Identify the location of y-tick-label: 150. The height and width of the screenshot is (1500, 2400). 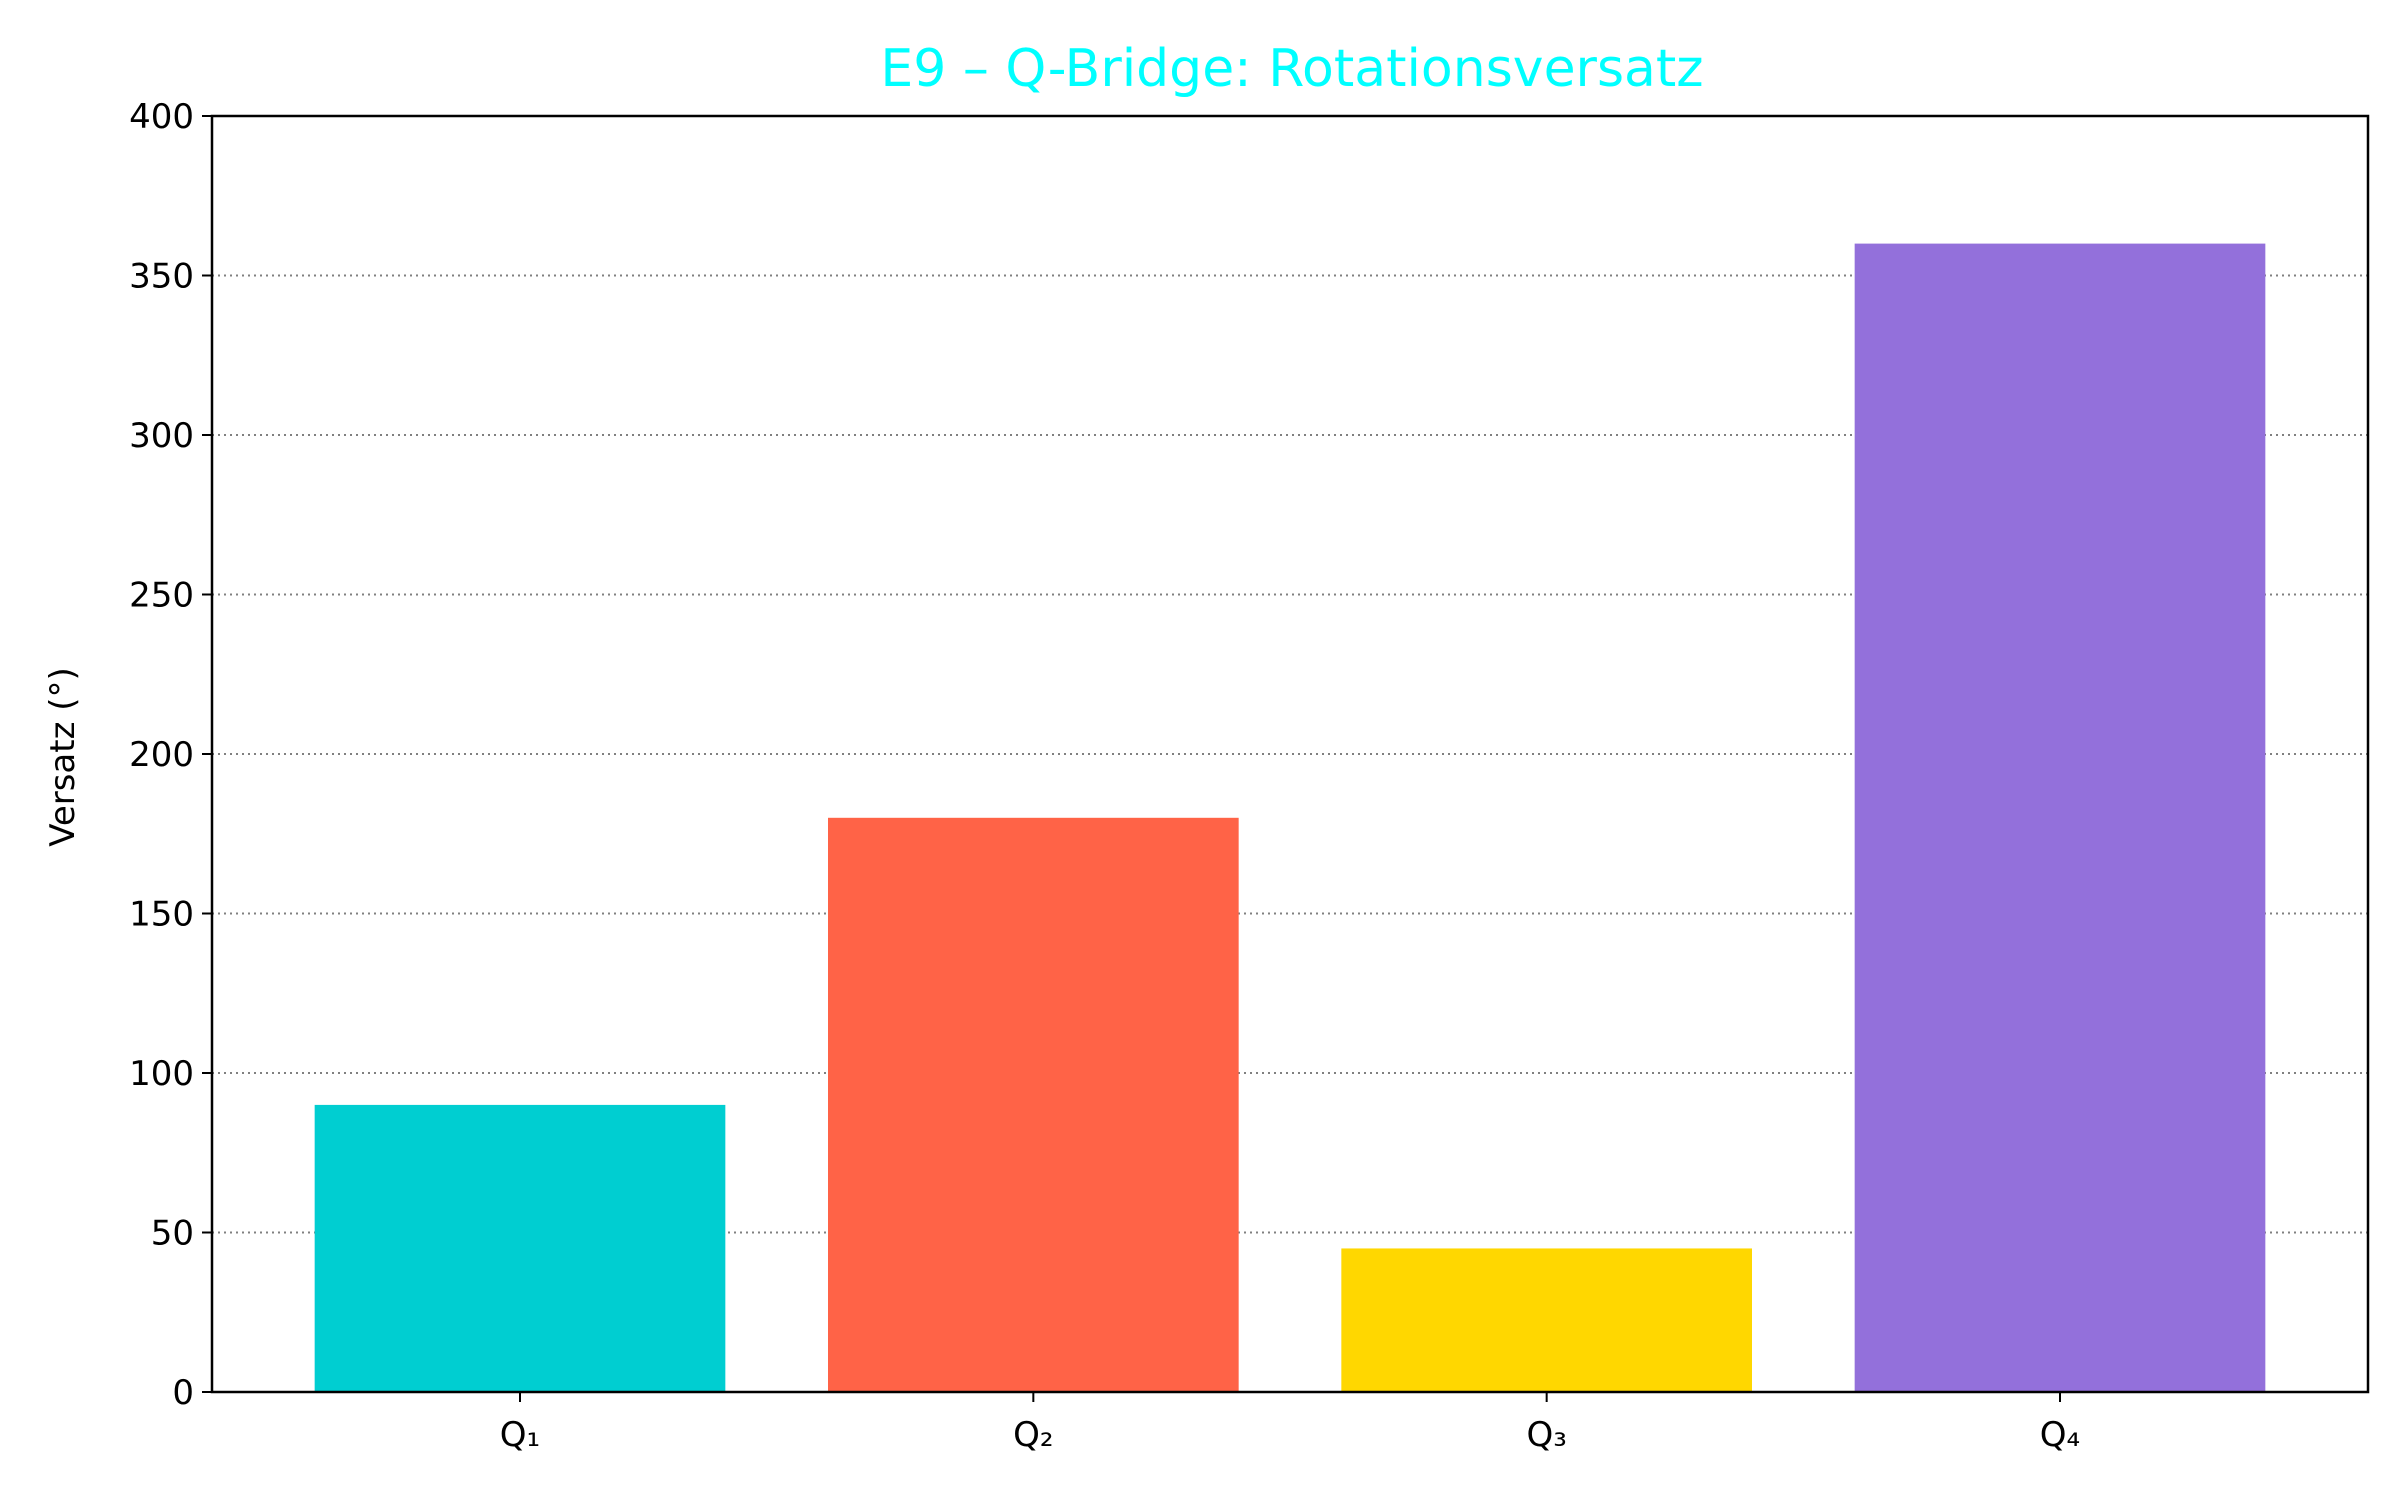
(161, 915).